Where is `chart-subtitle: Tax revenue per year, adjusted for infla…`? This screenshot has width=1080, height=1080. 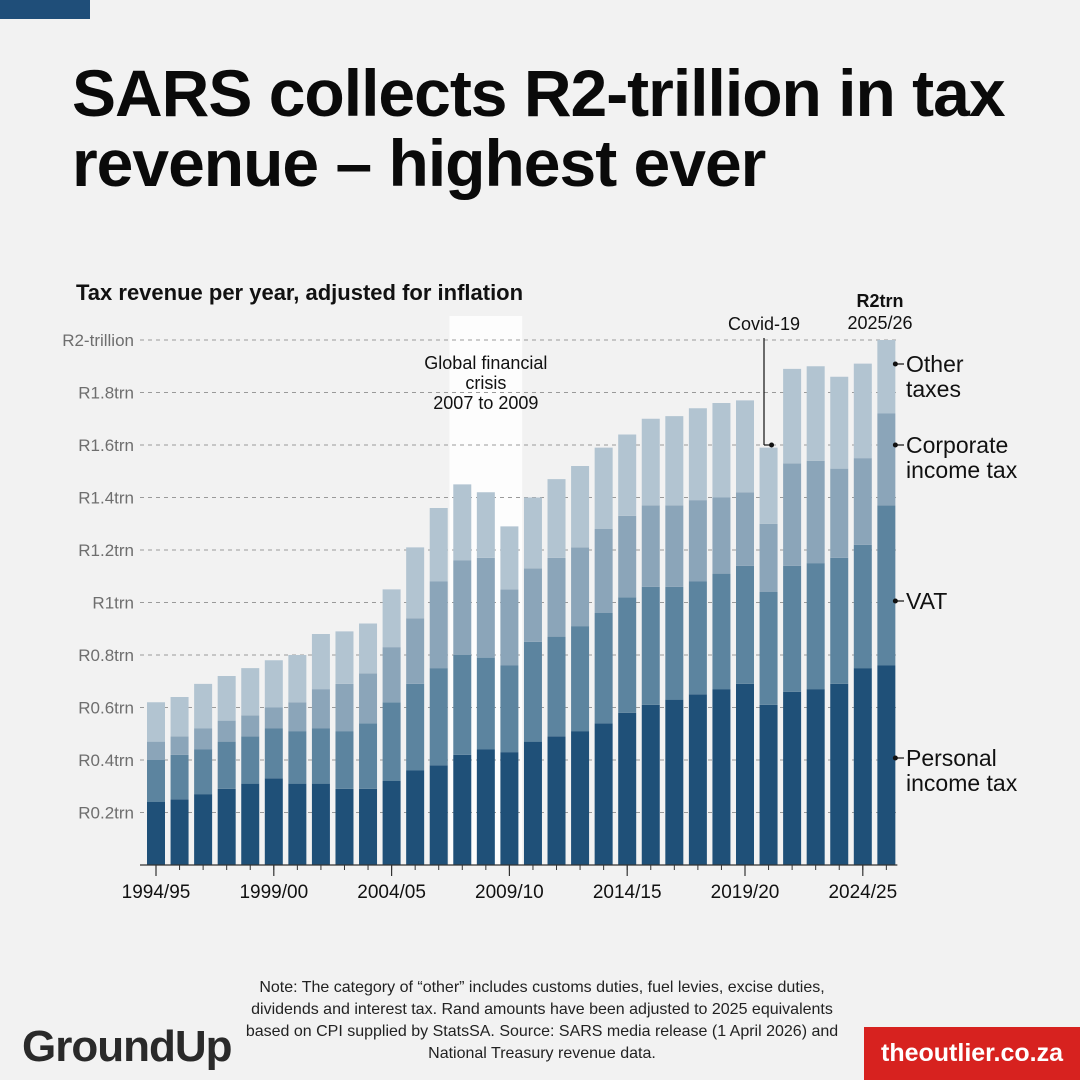
chart-subtitle: Tax revenue per year, adjusted for infla… is located at coordinates (300, 292).